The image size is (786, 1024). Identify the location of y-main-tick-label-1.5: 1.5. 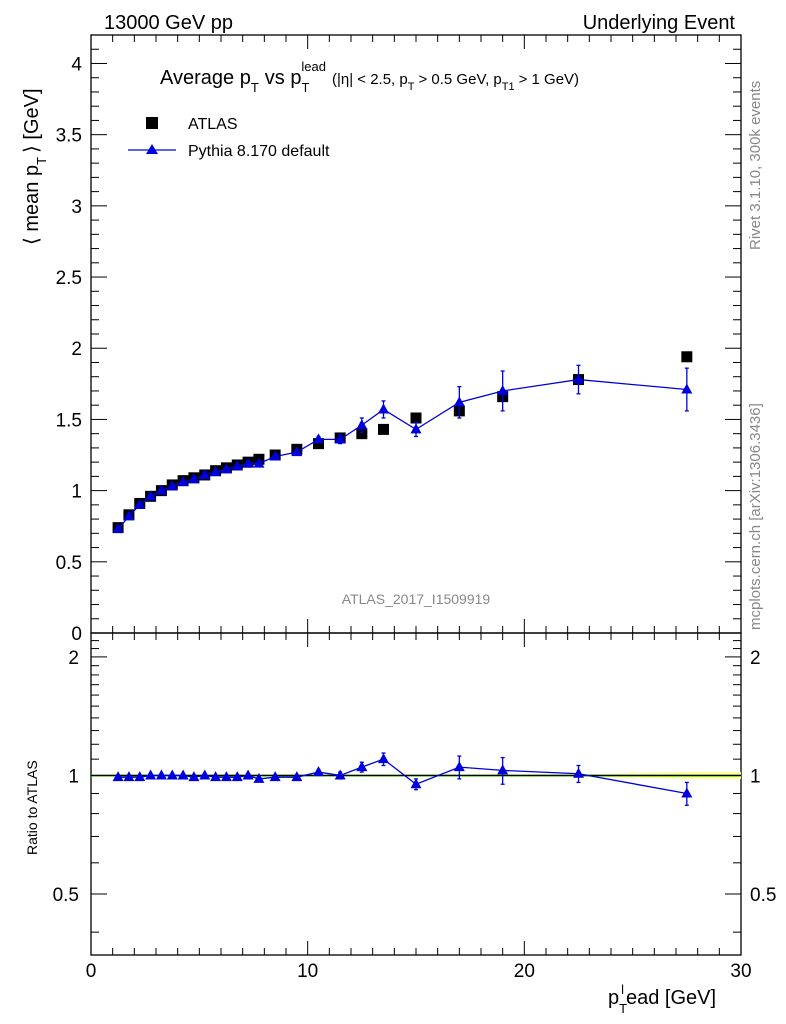
(69, 420).